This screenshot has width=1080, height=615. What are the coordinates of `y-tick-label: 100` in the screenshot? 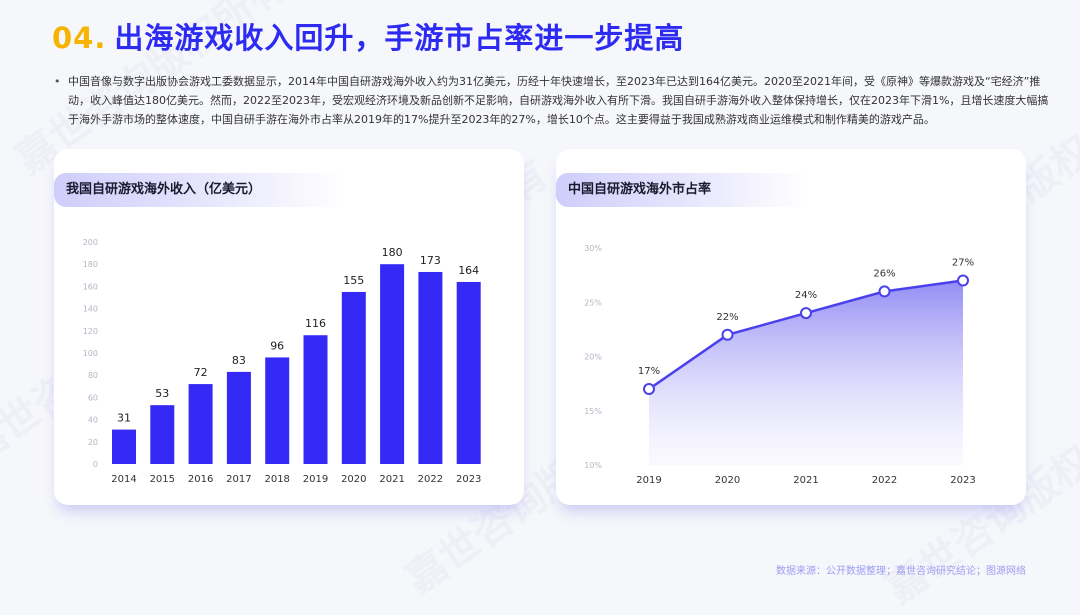 It's located at (90, 353).